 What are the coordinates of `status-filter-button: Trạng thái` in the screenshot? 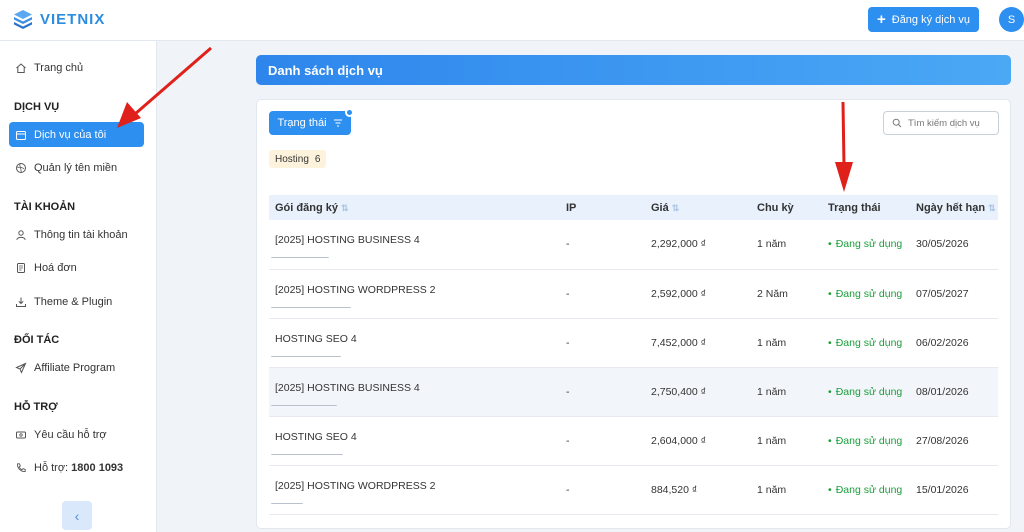 It's located at (310, 123).